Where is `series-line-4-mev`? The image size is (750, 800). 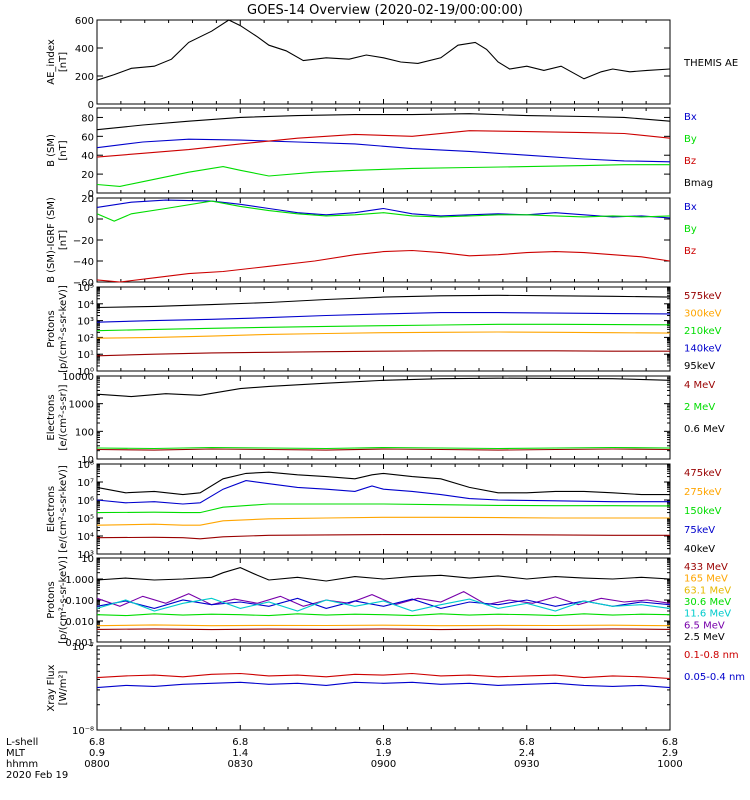 series-line-4-mev is located at coordinates (383, 449).